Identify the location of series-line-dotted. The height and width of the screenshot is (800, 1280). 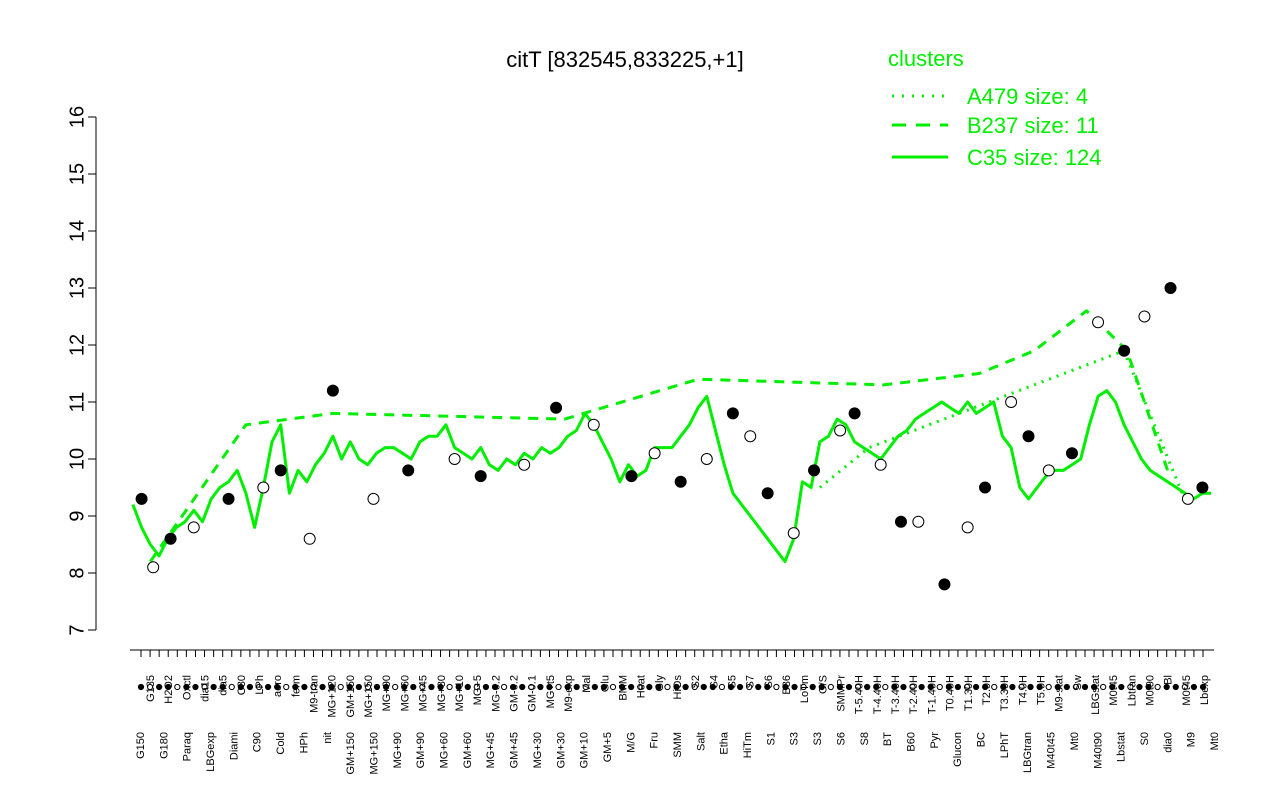
(1001, 421).